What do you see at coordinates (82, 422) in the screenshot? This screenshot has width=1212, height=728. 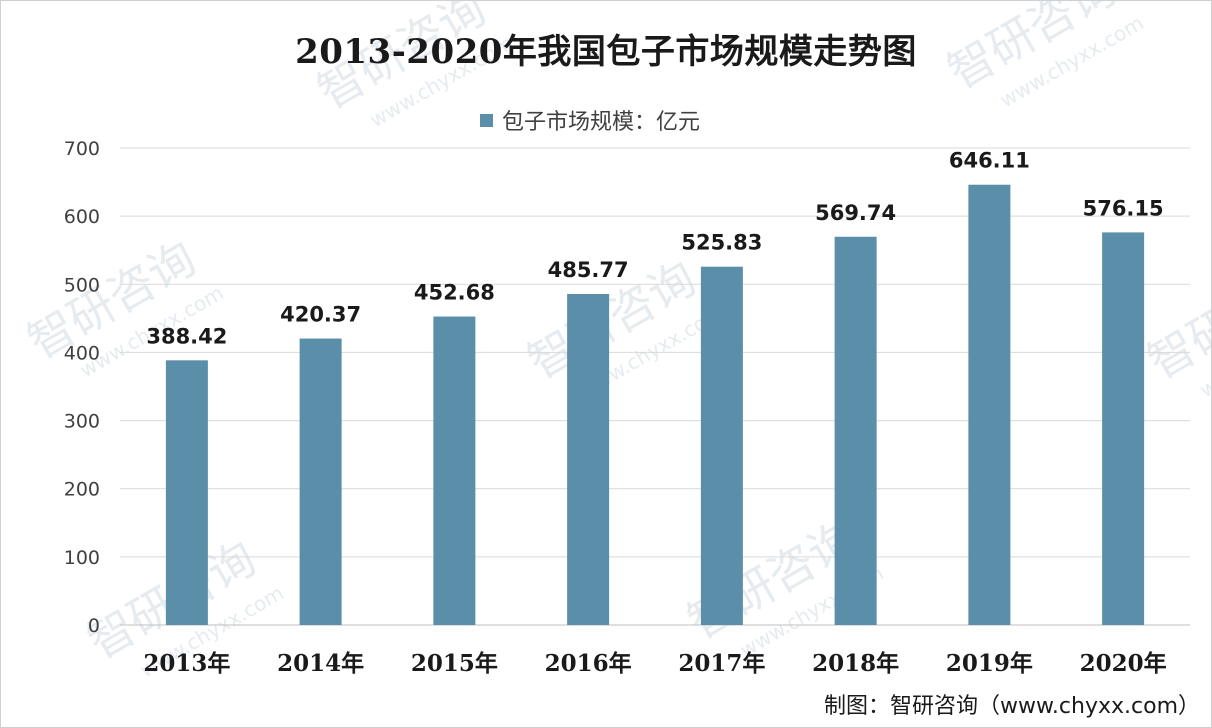 I see `y-tick-label: 300` at bounding box center [82, 422].